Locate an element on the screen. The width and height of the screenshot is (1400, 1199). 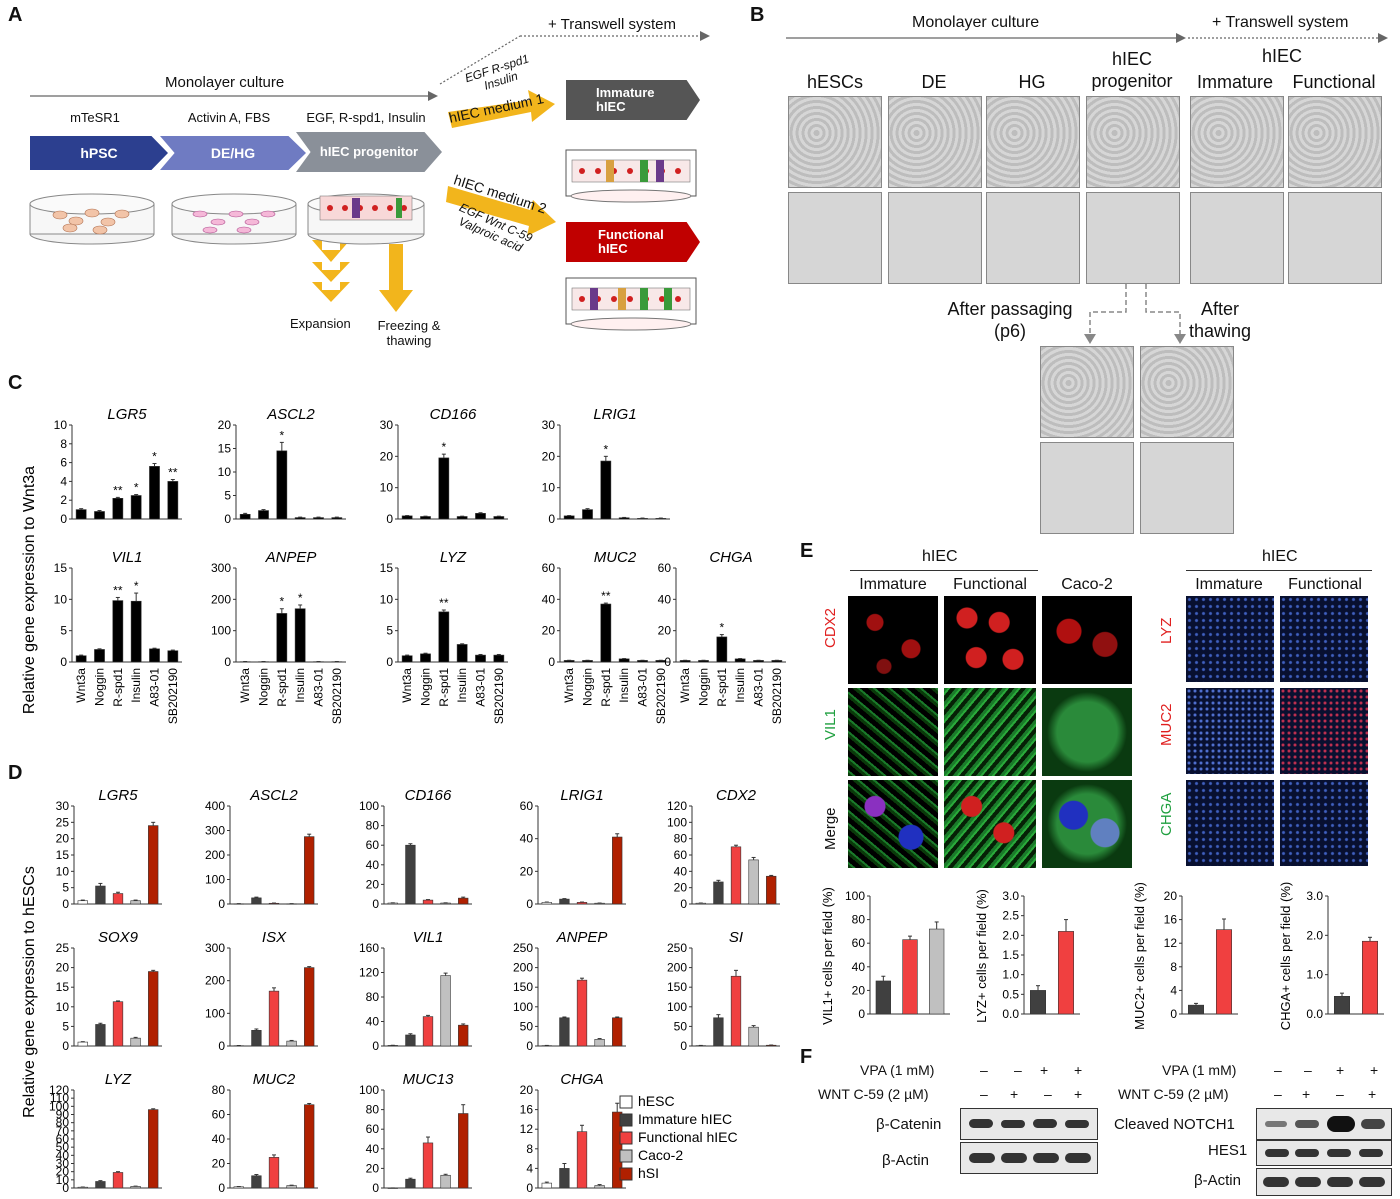
d-lyz-tick-label-0: 0 is located at coordinates (65, 1188).